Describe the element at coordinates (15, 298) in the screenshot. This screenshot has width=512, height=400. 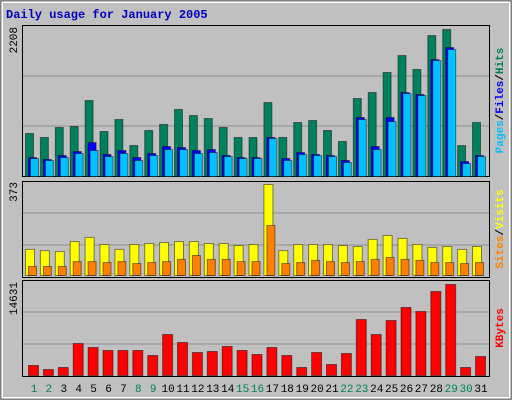
I see `y-tick-label: 14631` at that location.